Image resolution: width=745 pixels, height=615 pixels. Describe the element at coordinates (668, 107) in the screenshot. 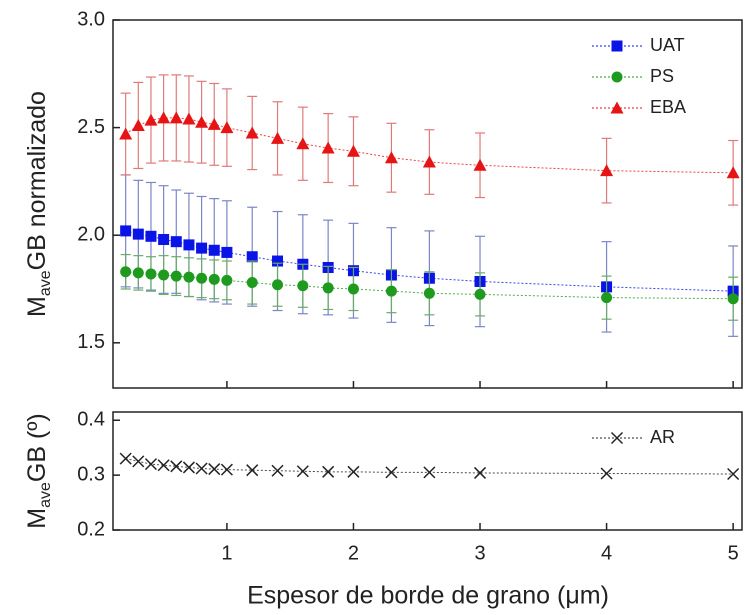

I see `legend-label: EBA` at that location.